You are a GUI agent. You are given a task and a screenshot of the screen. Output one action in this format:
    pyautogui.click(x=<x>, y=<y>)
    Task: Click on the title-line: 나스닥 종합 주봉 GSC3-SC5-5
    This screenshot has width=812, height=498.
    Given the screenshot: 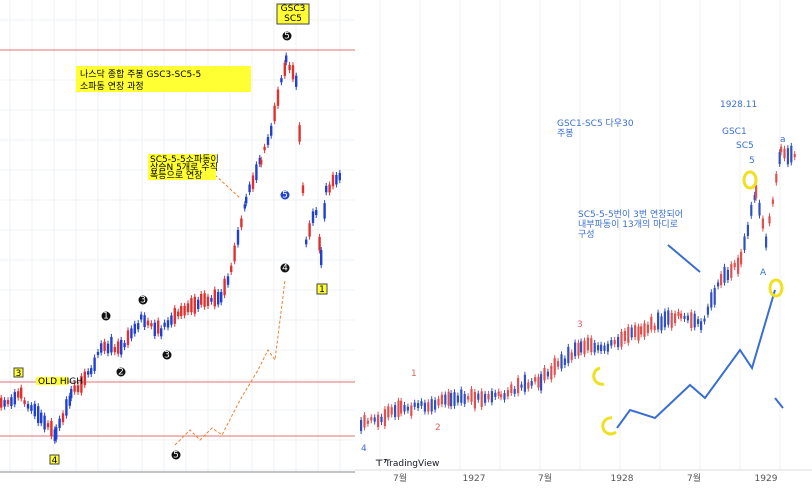 What is the action you would take?
    pyautogui.click(x=140, y=74)
    